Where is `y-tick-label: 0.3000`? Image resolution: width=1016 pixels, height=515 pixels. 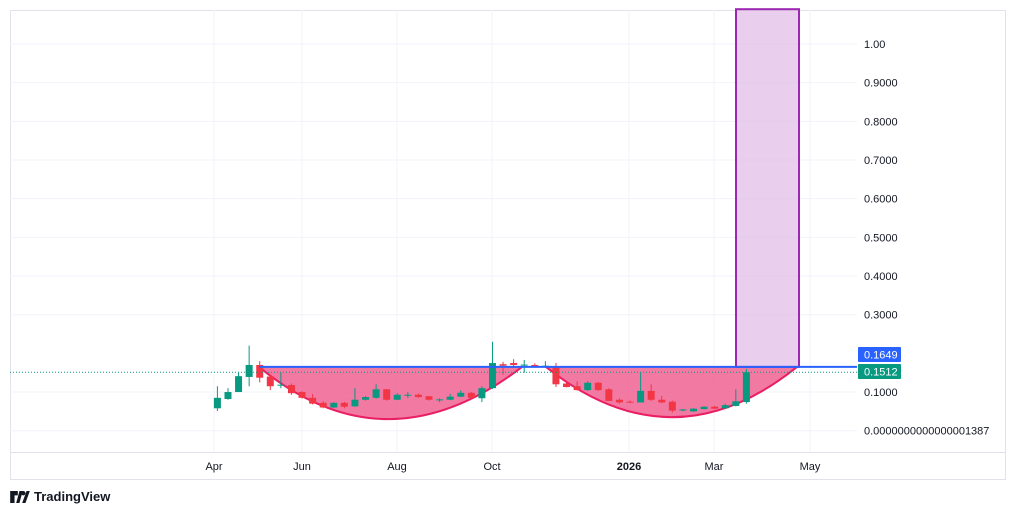
y-tick-label: 0.3000 is located at coordinates (881, 316).